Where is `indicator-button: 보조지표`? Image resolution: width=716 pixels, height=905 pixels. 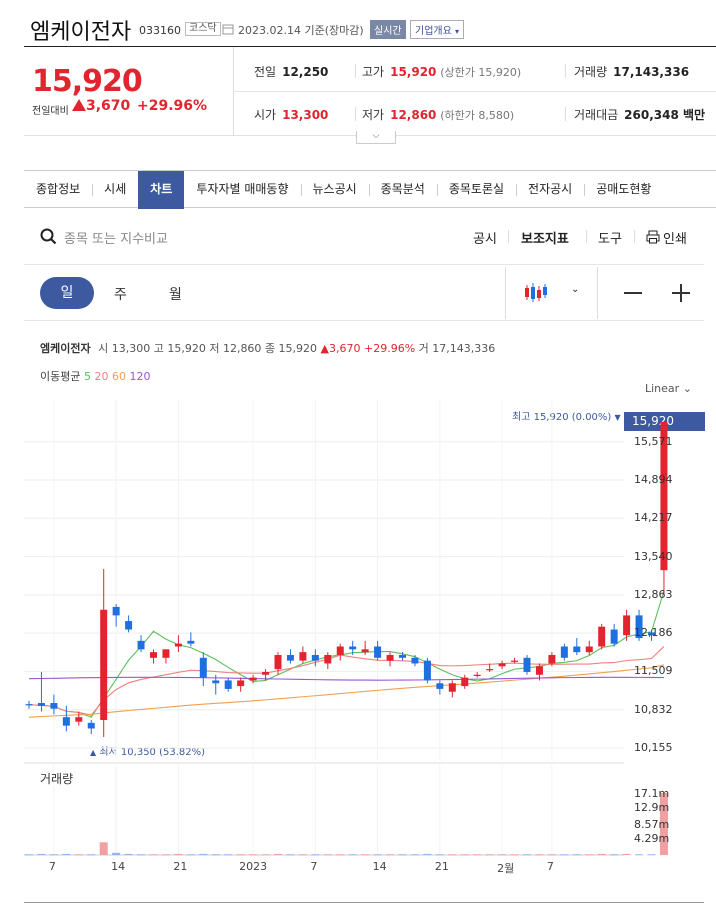
indicator-button: 보조지표 is located at coordinates (545, 239).